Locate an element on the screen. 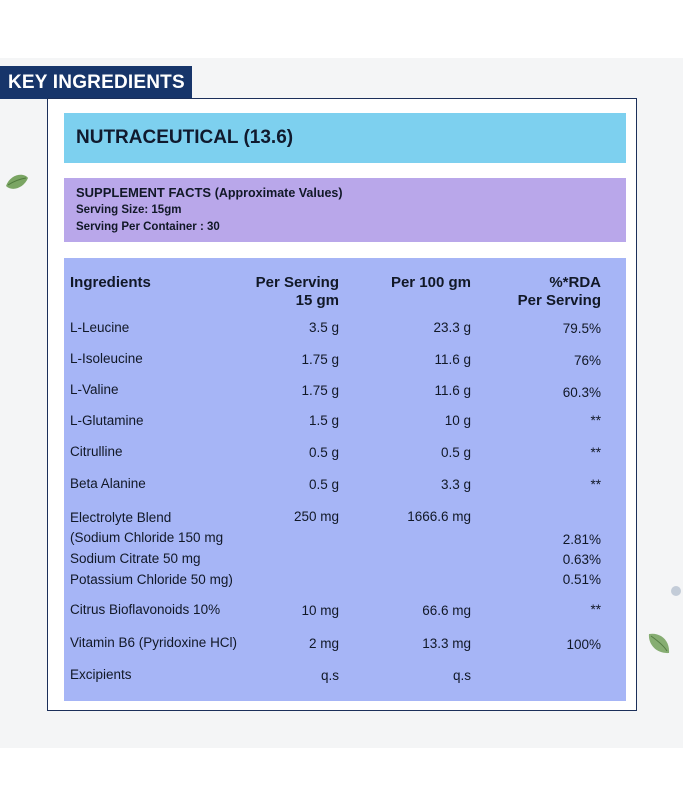  row-per-100gm: 66.6 mg is located at coordinates (446, 610).